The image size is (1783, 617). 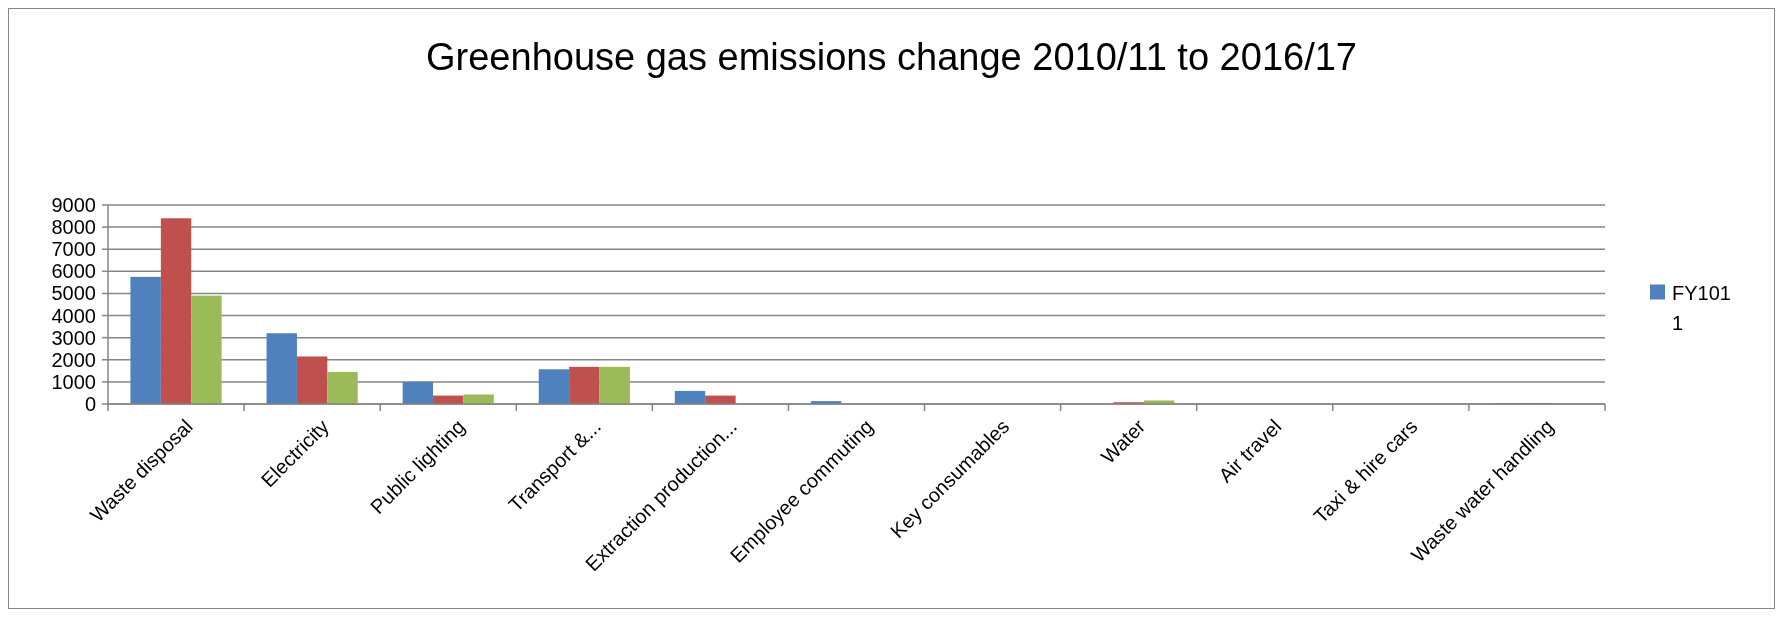 I want to click on y-tick-label: 4000, so click(x=73, y=315).